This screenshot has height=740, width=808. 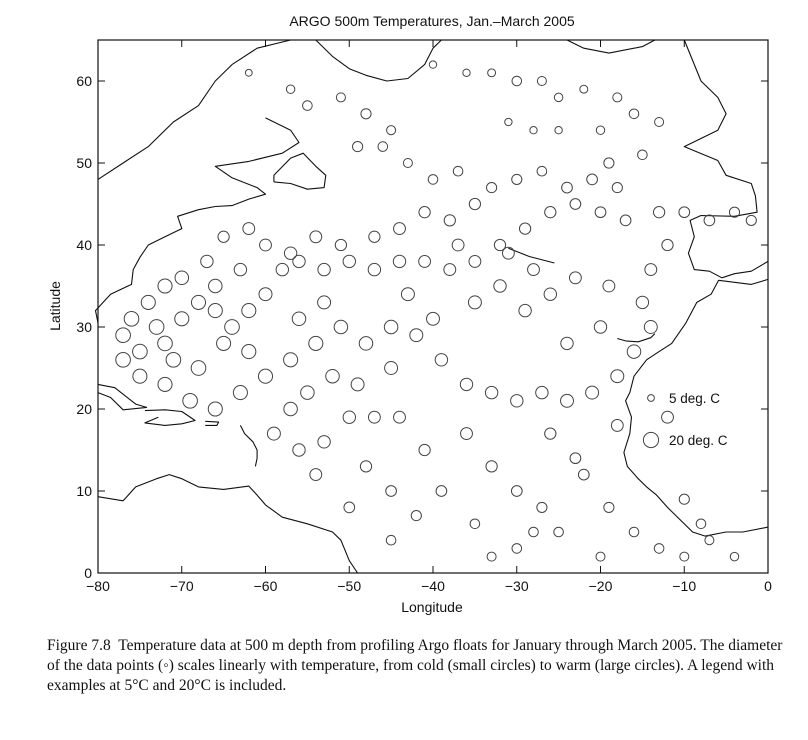 I want to click on south-america-coast, so click(x=228, y=524).